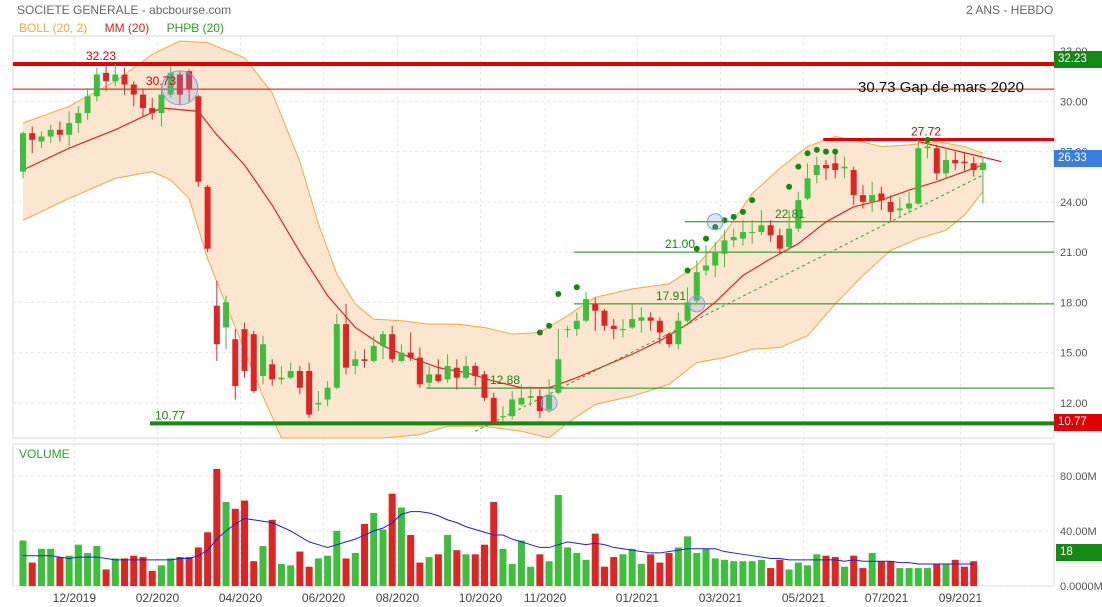 The height and width of the screenshot is (607, 1102). What do you see at coordinates (1074, 404) in the screenshot?
I see `price-tick-label: 12.00` at bounding box center [1074, 404].